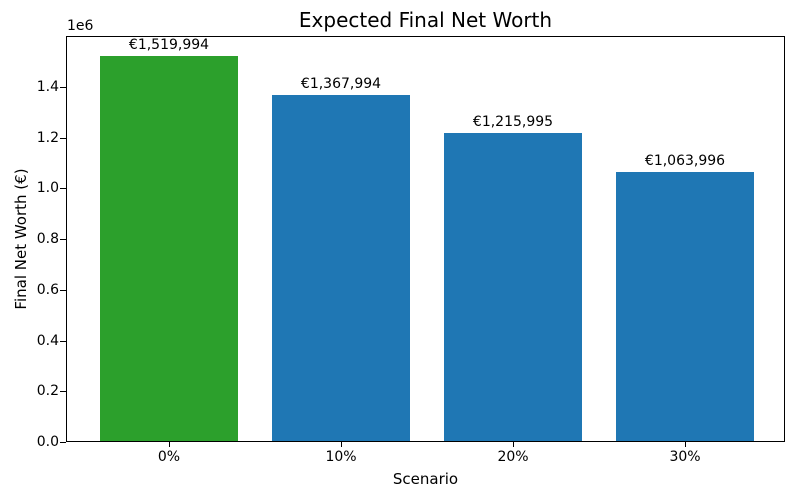 The image size is (800, 500). Describe the element at coordinates (47, 442) in the screenshot. I see `y-tick-label: 0.0` at that location.